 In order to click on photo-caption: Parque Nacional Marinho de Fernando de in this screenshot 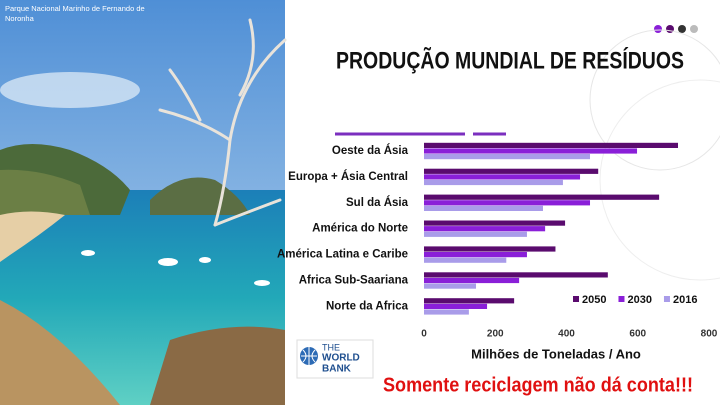, I will do `click(75, 8)`.